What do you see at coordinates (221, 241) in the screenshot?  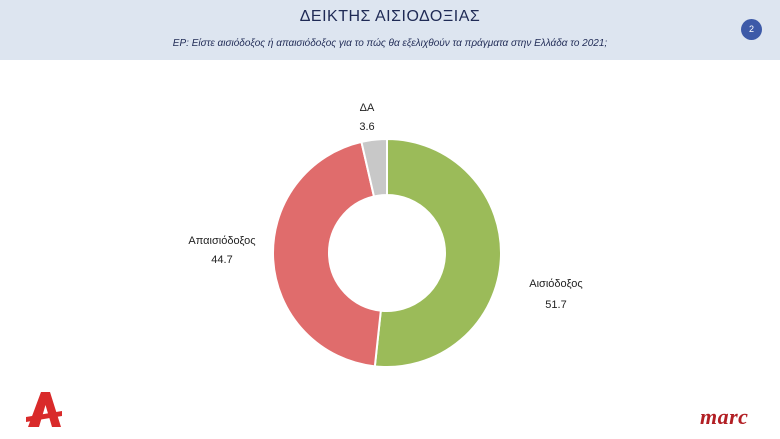 I see `slice-label-apaisiodoxos: Απαισιόδοξος` at bounding box center [221, 241].